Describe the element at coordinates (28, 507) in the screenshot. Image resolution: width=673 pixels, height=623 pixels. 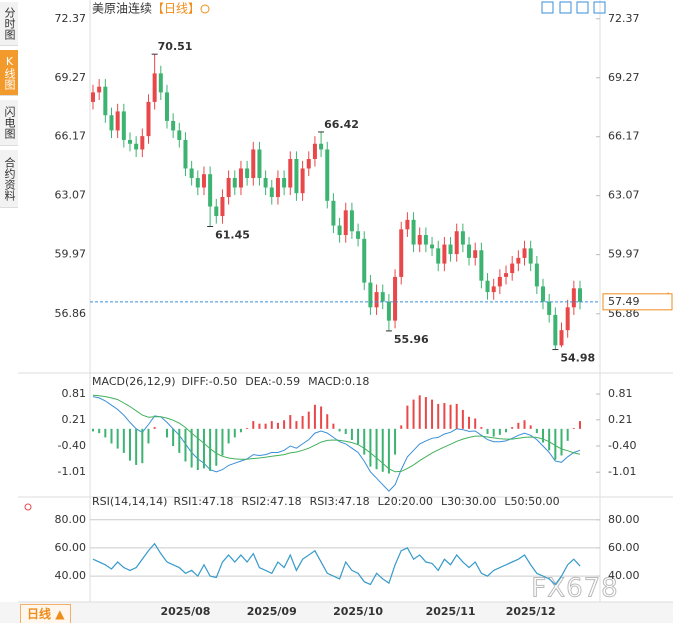
I see `rsi-settings-icon` at that location.